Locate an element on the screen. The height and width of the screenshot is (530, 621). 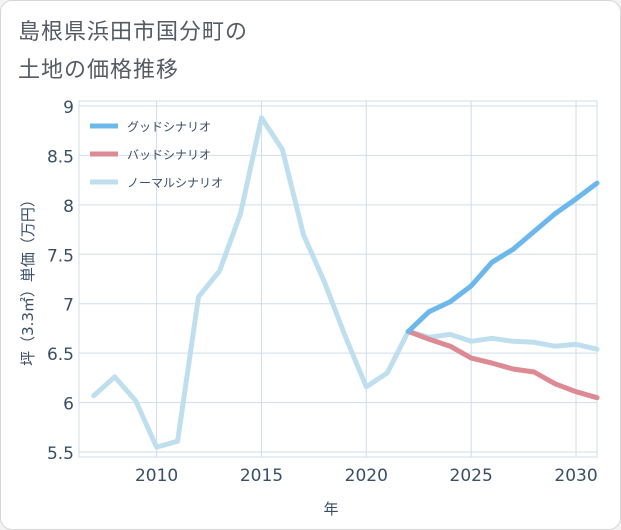
y-axis-label: 坪（3.3㎡）単価（万円） is located at coordinates (28, 279).